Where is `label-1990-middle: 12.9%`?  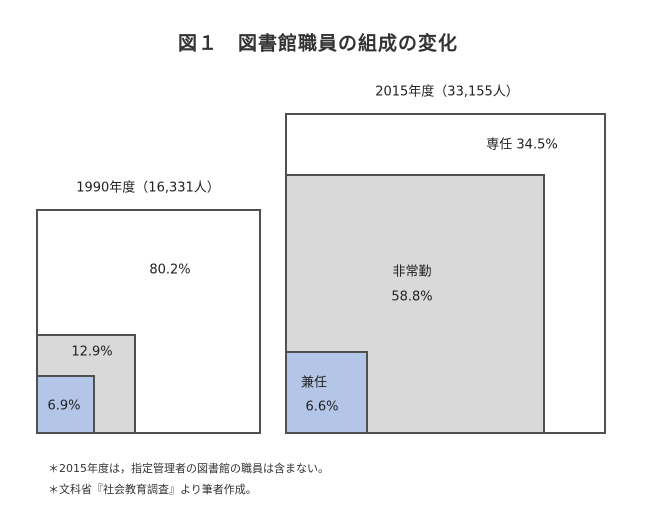 label-1990-middle: 12.9% is located at coordinates (92, 352).